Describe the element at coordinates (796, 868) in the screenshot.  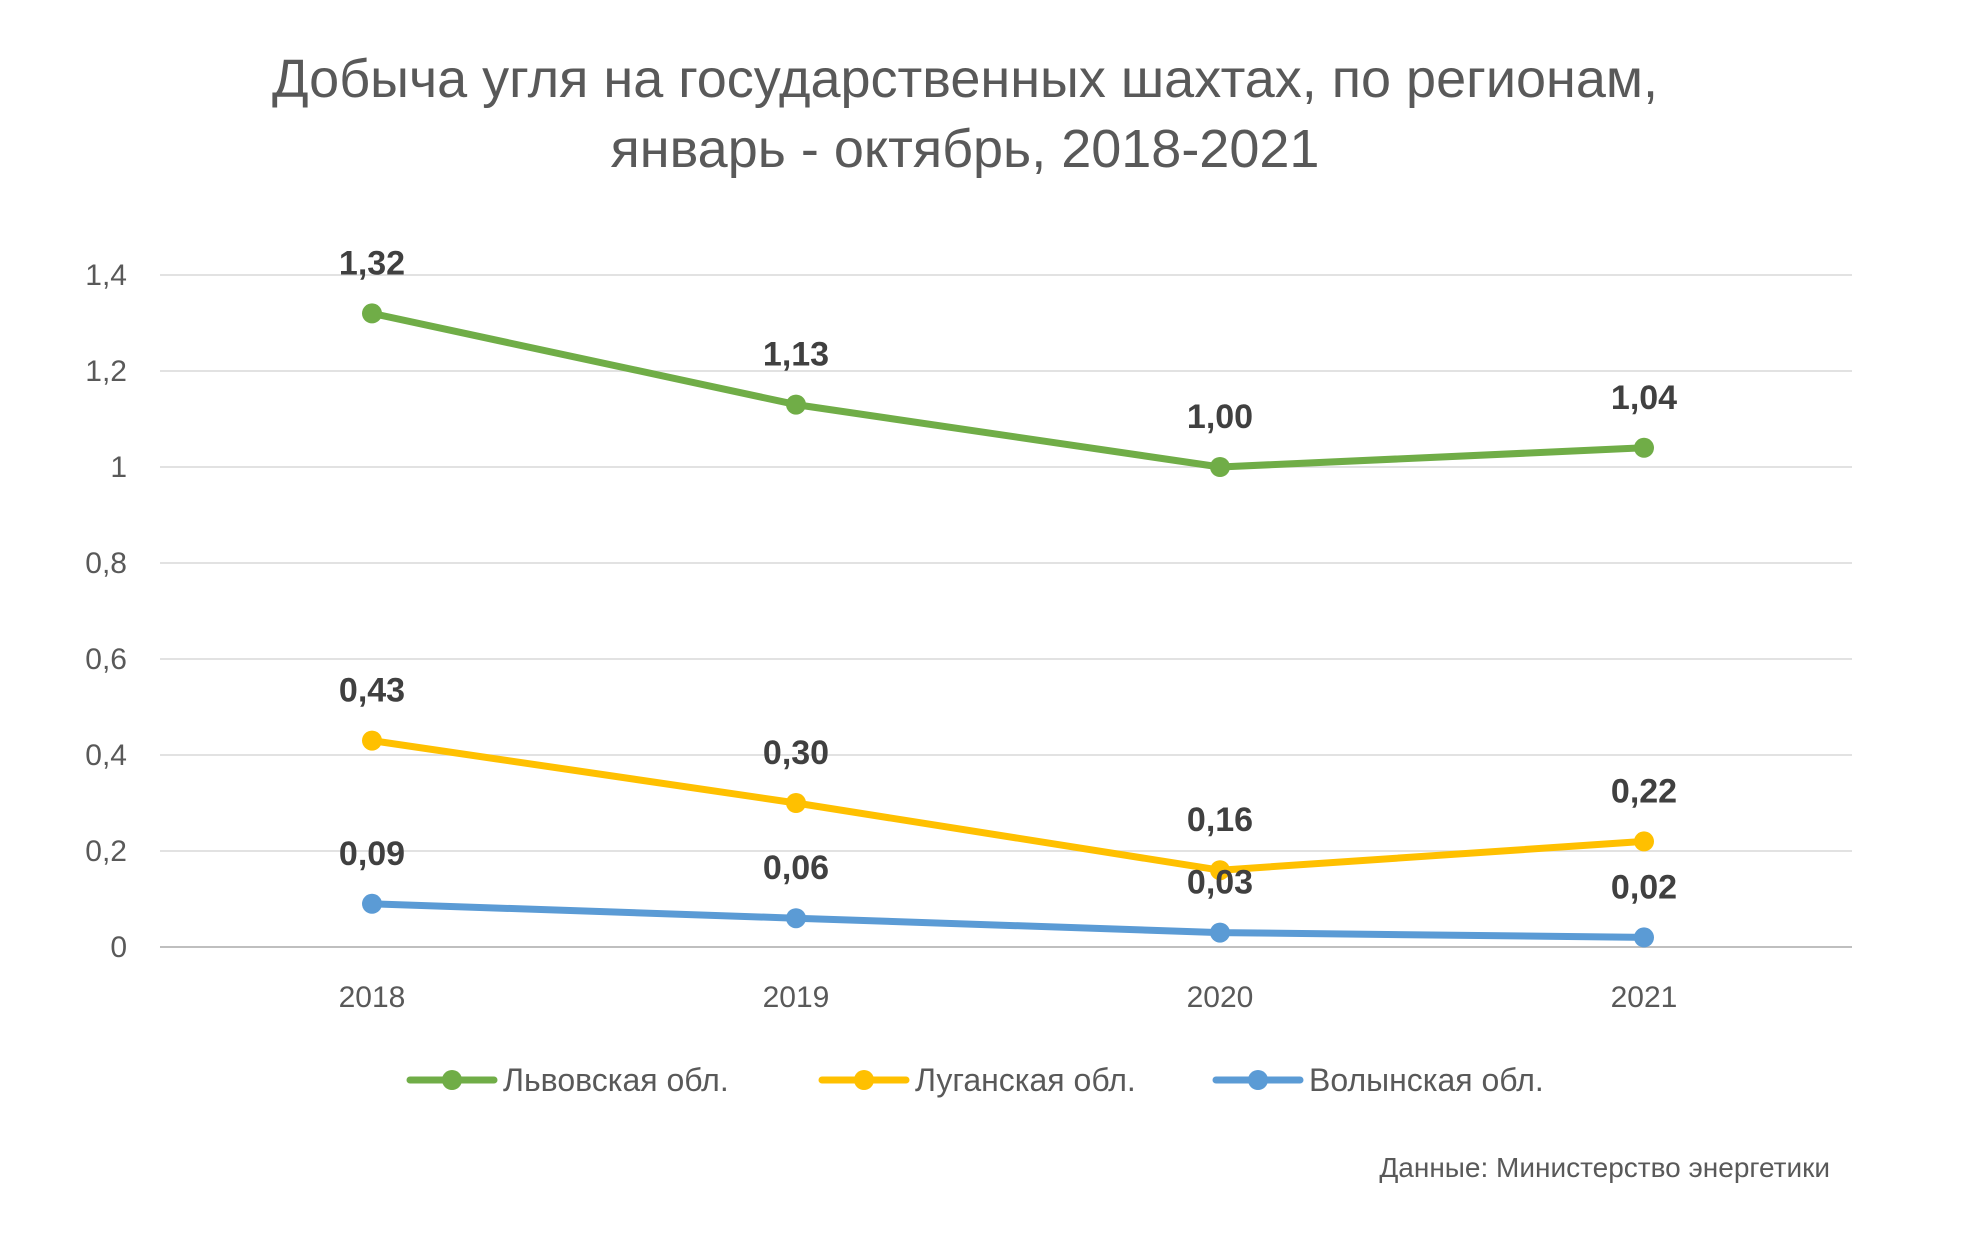
I see `data-label: 0,06` at that location.